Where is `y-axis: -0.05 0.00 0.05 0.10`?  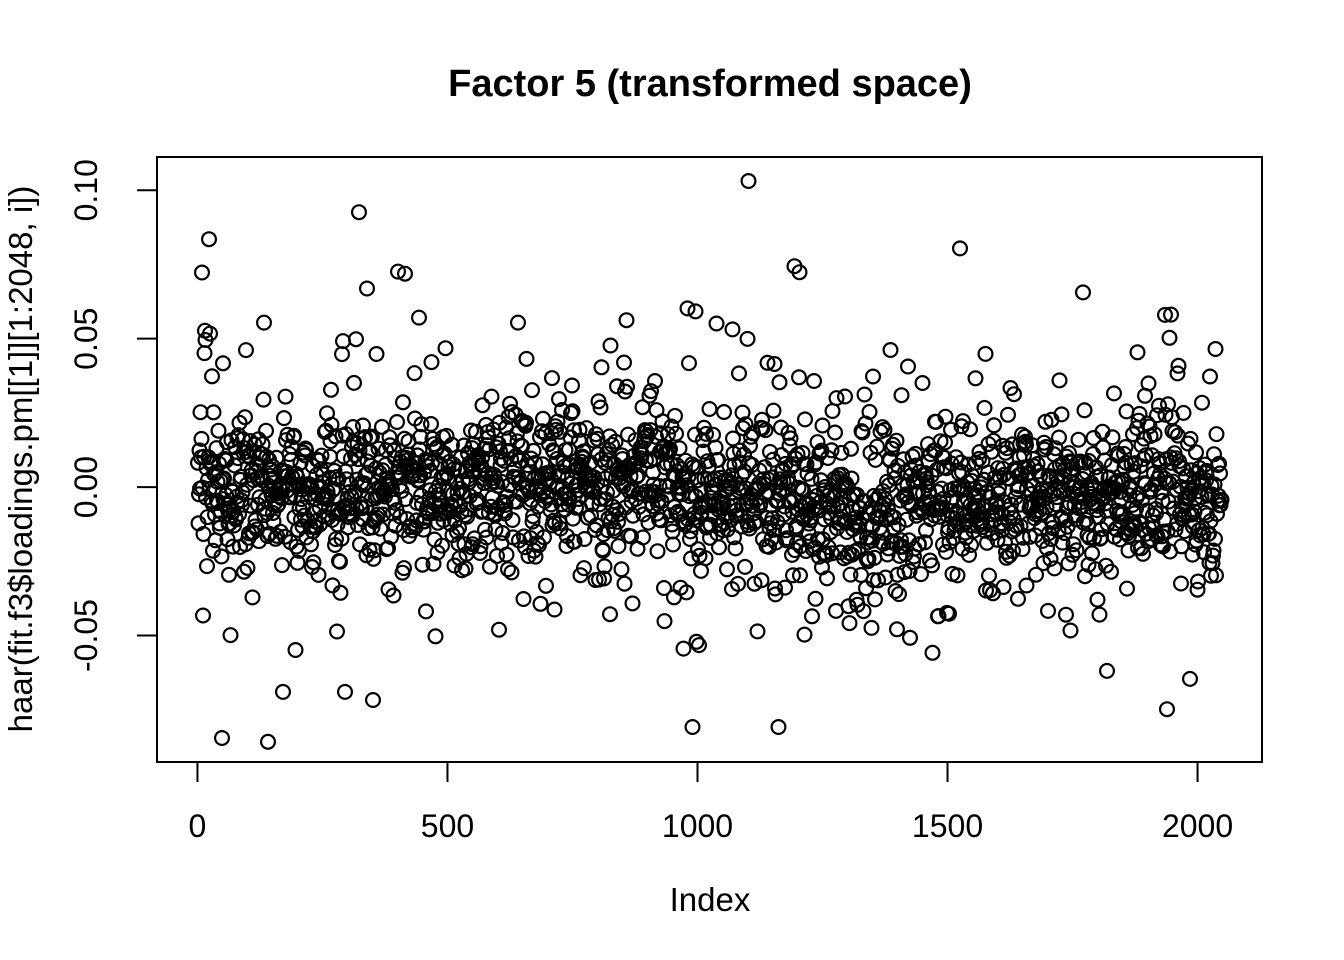
y-axis: -0.05 0.00 0.05 0.10 is located at coordinates (112, 415).